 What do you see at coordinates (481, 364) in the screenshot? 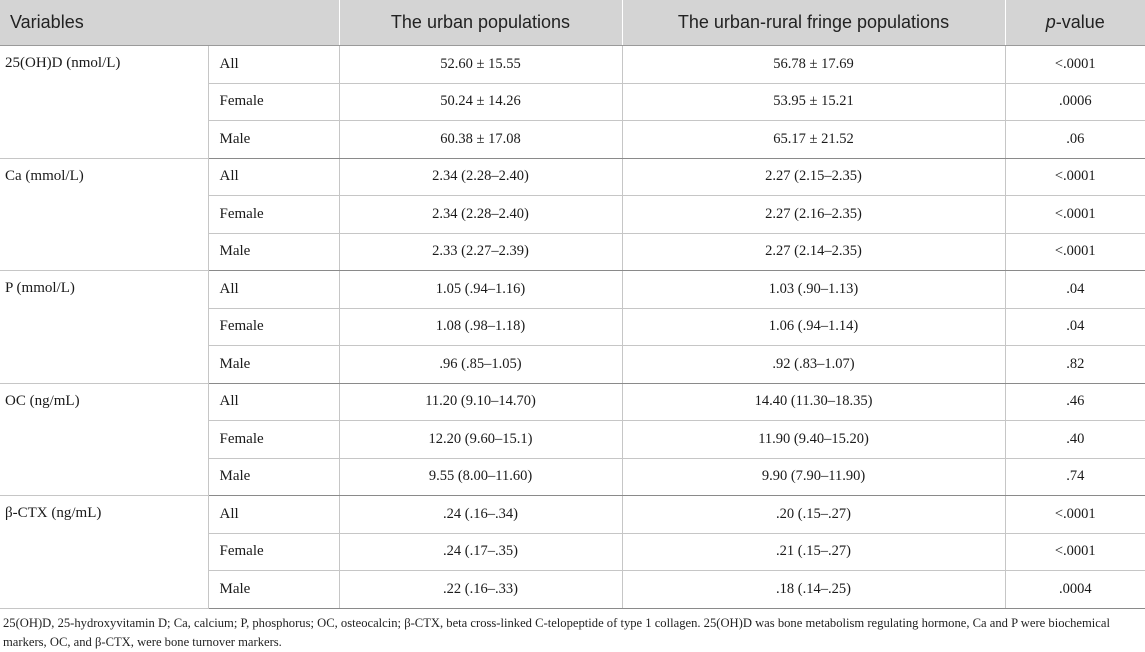
I see `urban-value-cell: .96 (.85–1.05)` at bounding box center [481, 364].